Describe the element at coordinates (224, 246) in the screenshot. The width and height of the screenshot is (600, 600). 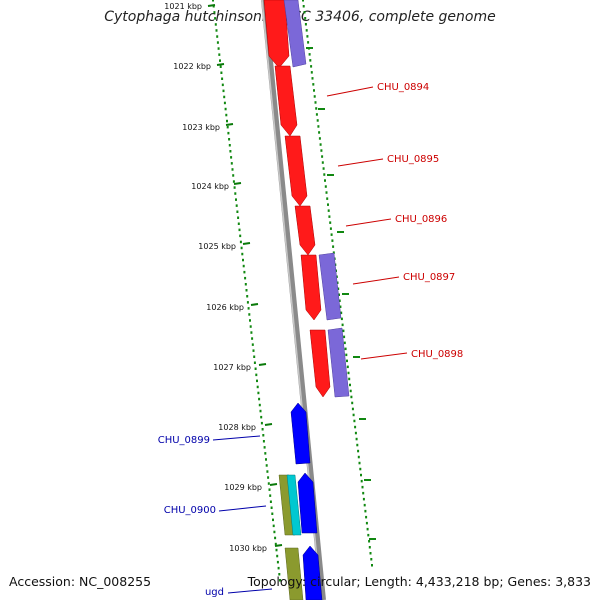
I see `tick-1025: 1025 kbp` at that location.